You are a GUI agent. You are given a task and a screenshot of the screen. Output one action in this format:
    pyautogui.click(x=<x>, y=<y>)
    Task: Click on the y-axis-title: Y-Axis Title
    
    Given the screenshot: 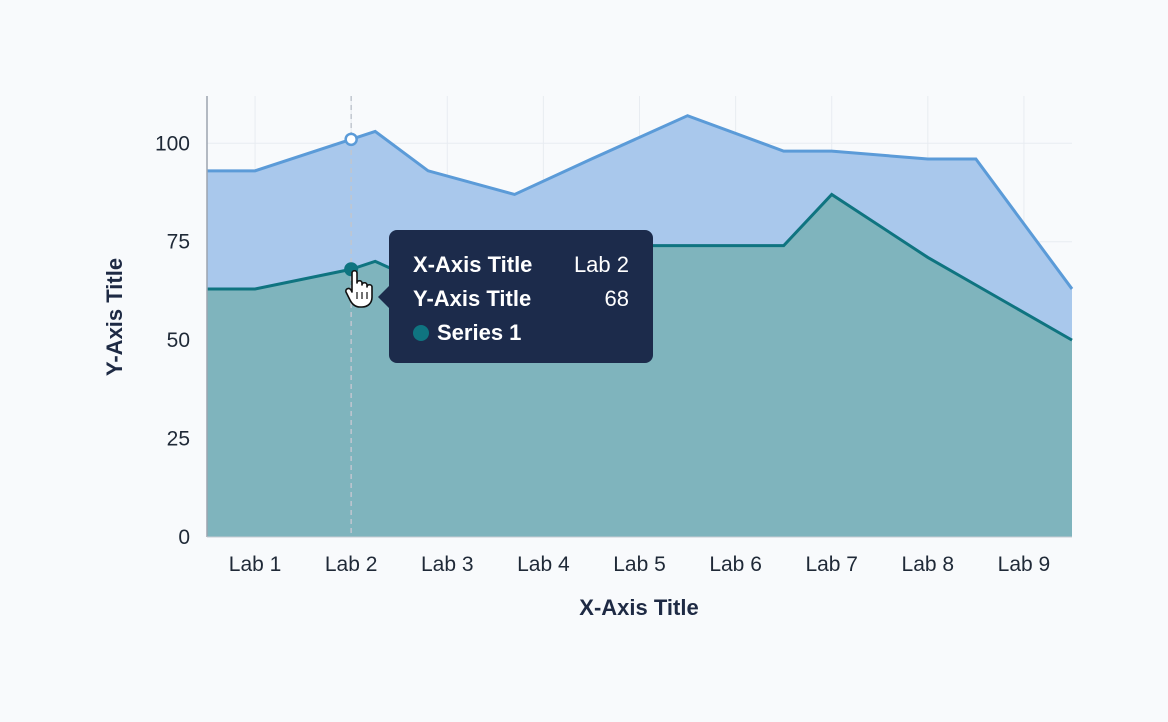 What is the action you would take?
    pyautogui.click(x=114, y=317)
    